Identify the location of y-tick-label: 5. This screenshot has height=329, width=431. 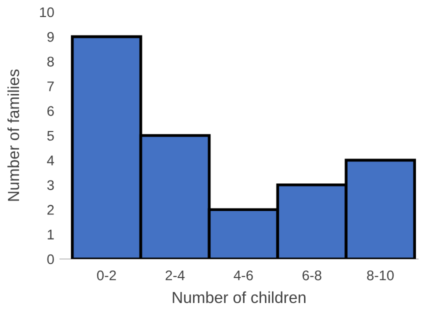
(50, 135).